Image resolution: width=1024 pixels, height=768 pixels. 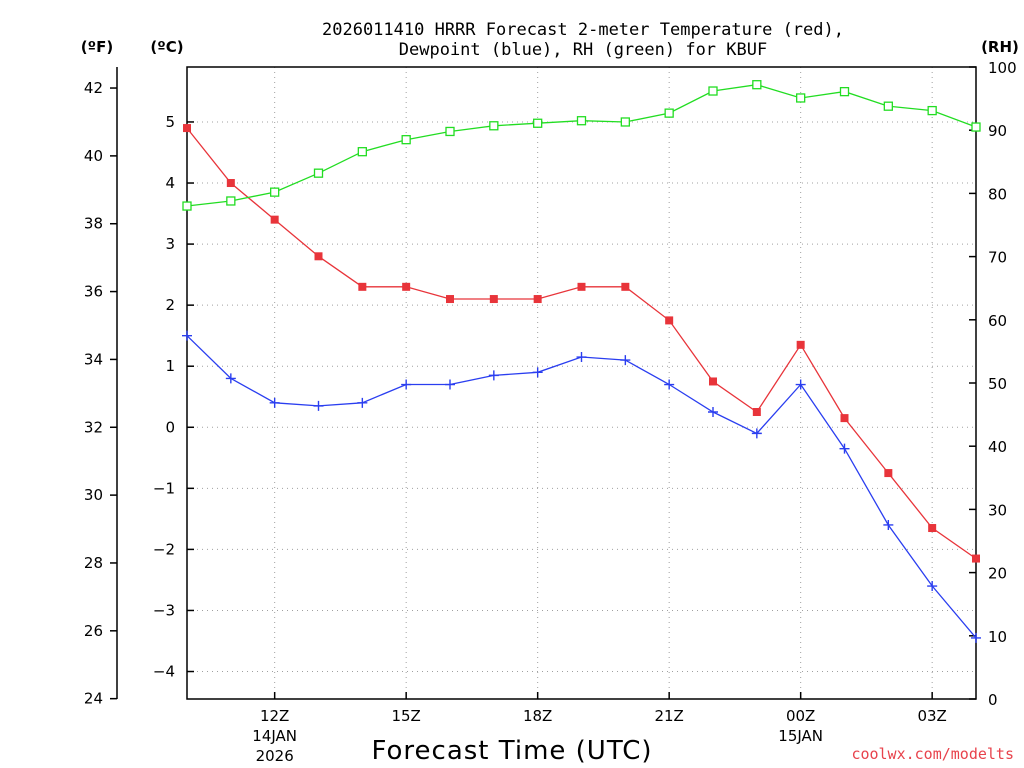 I want to click on celsius-tick-label: −4, so click(x=164, y=672).